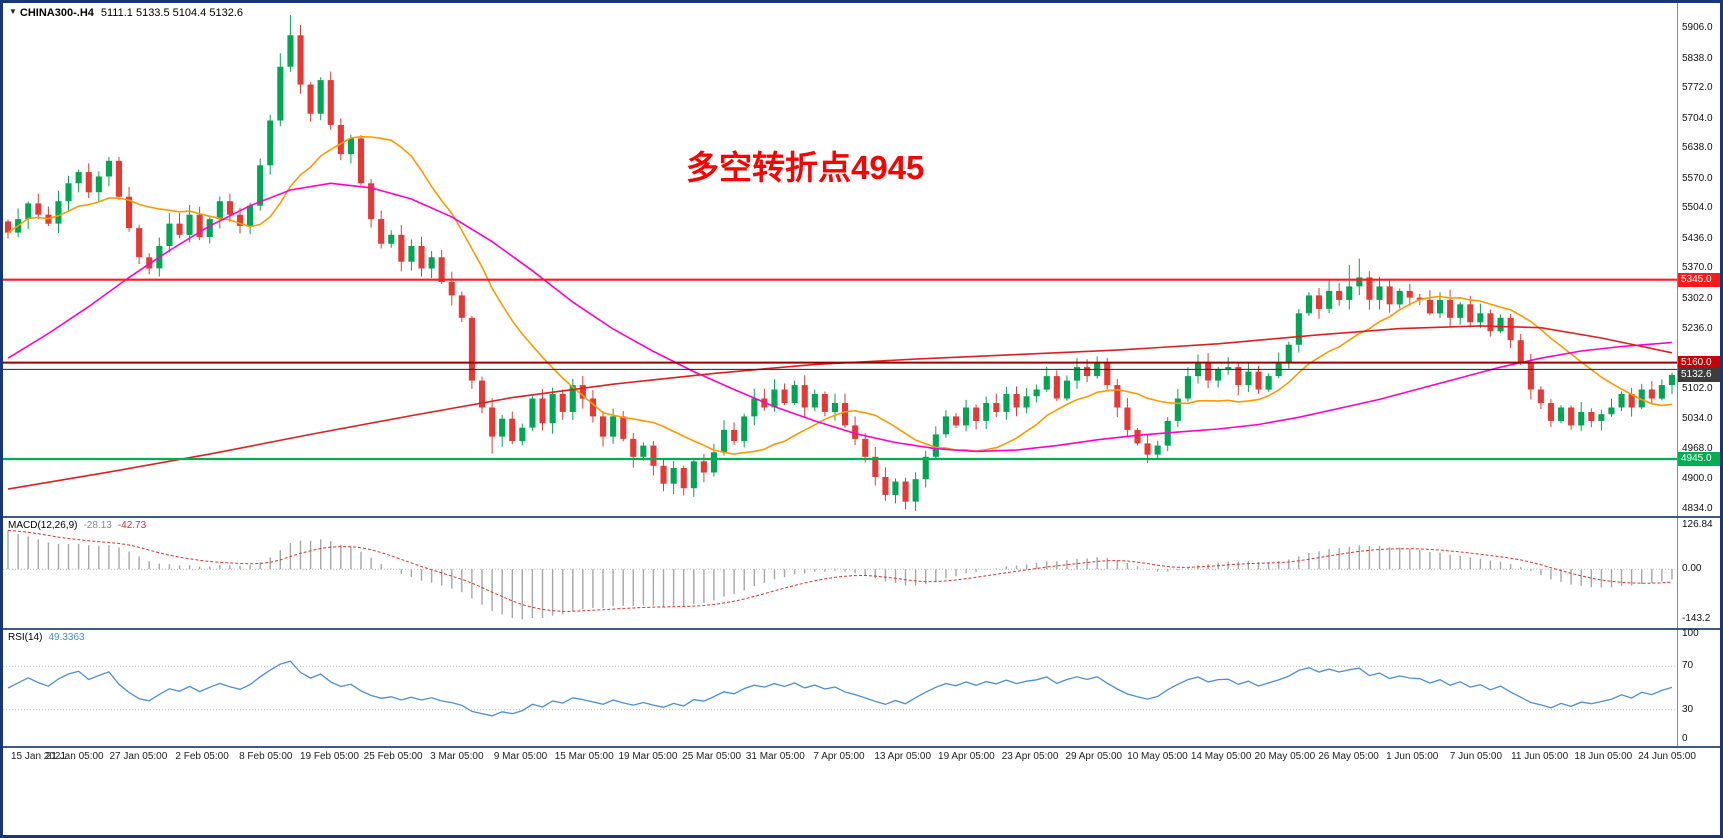 Image resolution: width=1723 pixels, height=838 pixels. I want to click on time-axis-label: 19 Mar 05:00, so click(648, 756).